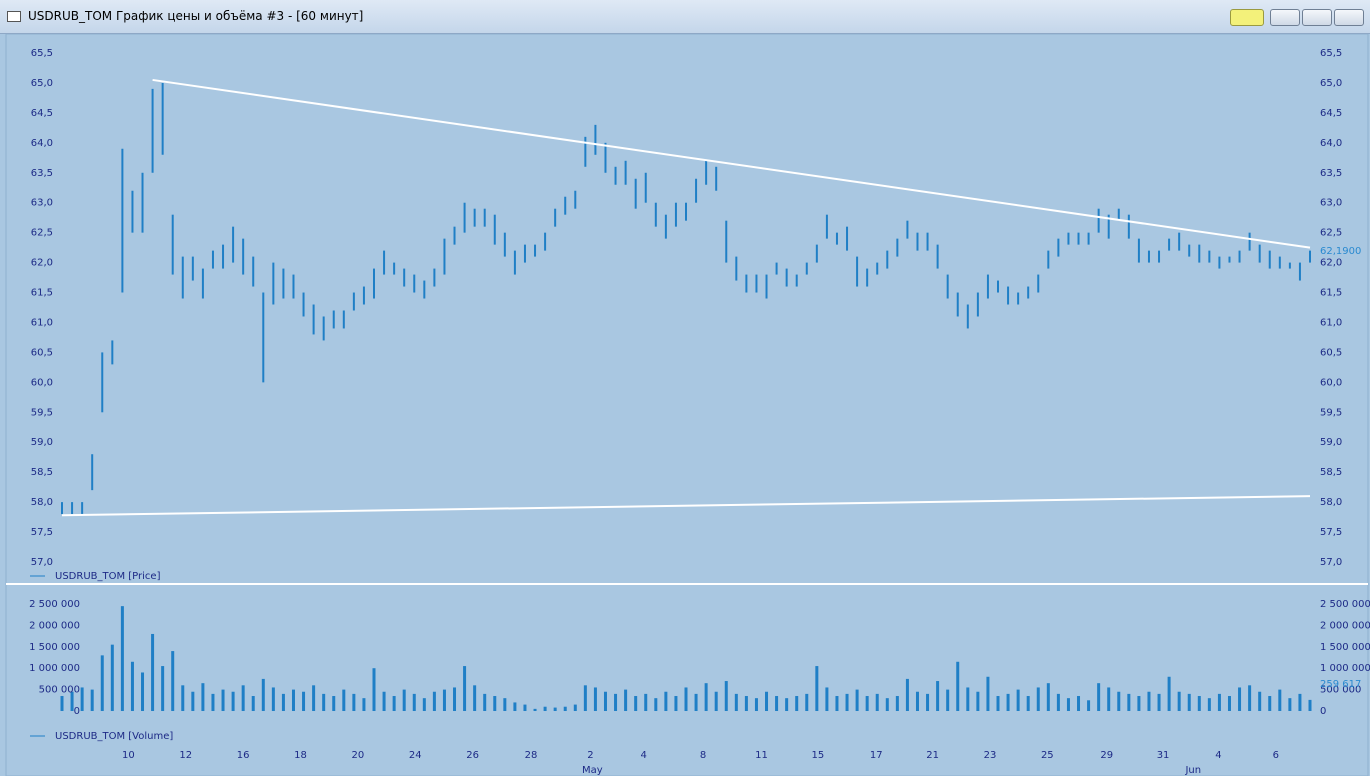 This screenshot has height=776, width=1370. What do you see at coordinates (990, 755) in the screenshot?
I see `x-tick-label: 23` at bounding box center [990, 755].